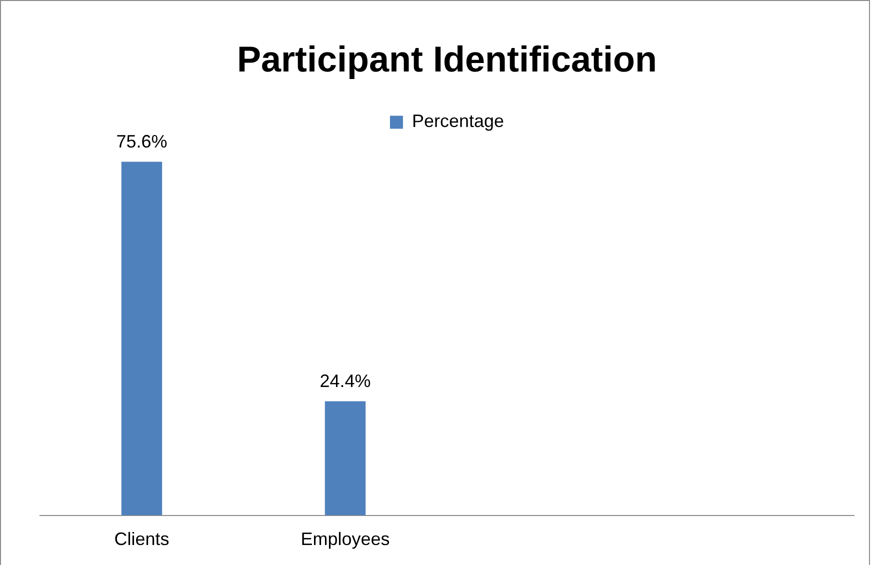  I want to click on data-label: 75.6%, so click(142, 142).